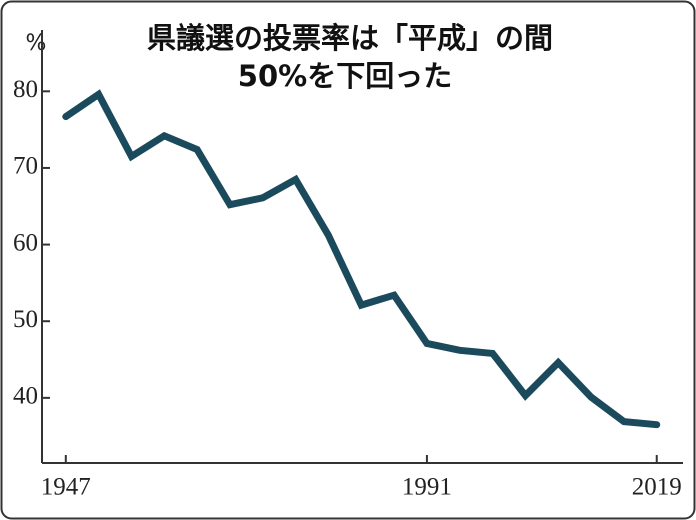 The height and width of the screenshot is (520, 696). Describe the element at coordinates (25, 396) in the screenshot. I see `y-tick-label: 40` at that location.